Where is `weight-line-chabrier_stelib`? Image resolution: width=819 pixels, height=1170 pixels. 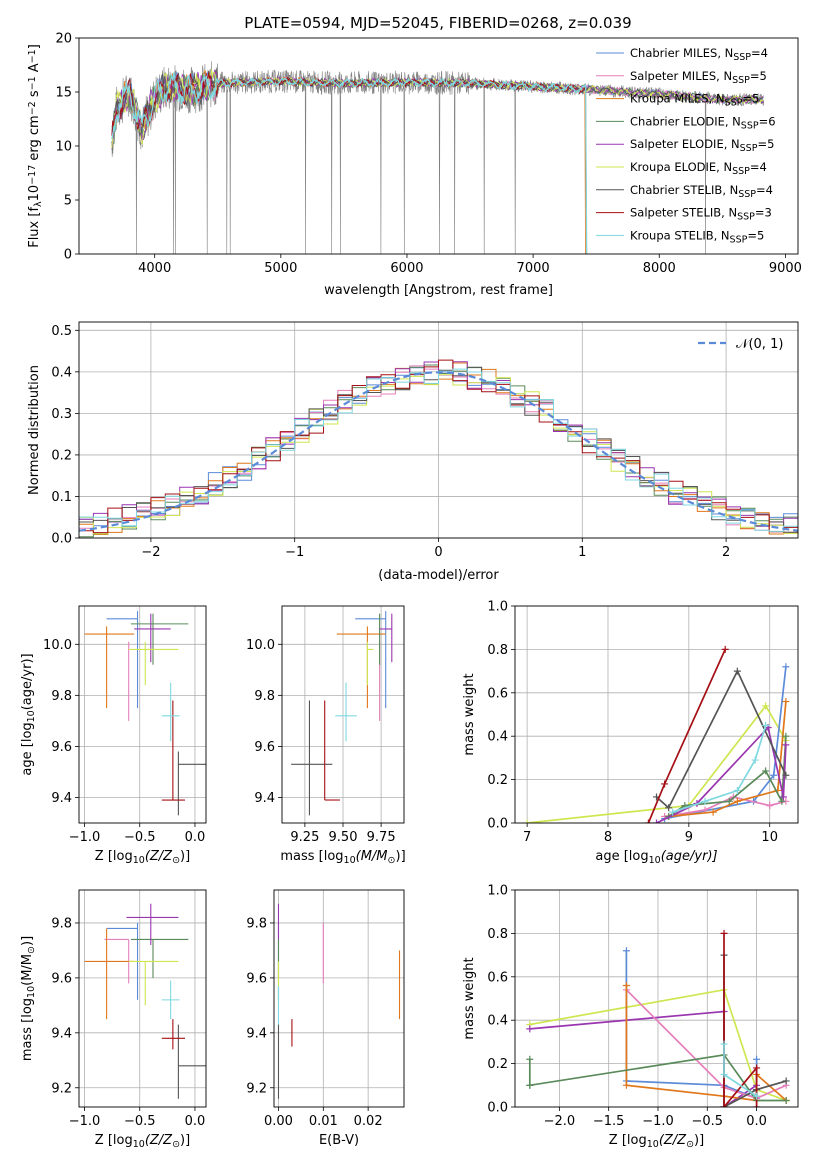
weight-line-chabrier_stelib is located at coordinates (721, 739).